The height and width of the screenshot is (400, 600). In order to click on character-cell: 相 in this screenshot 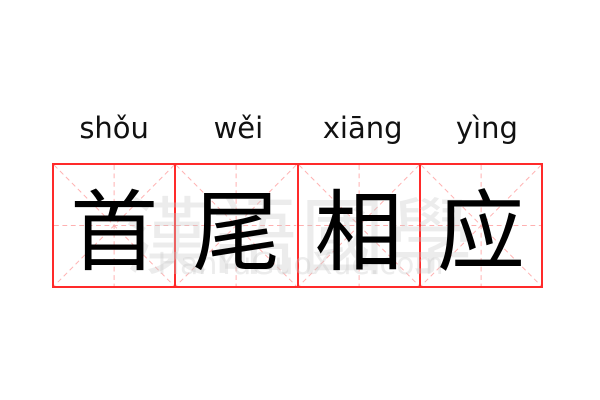, I will do `click(358, 225)`.